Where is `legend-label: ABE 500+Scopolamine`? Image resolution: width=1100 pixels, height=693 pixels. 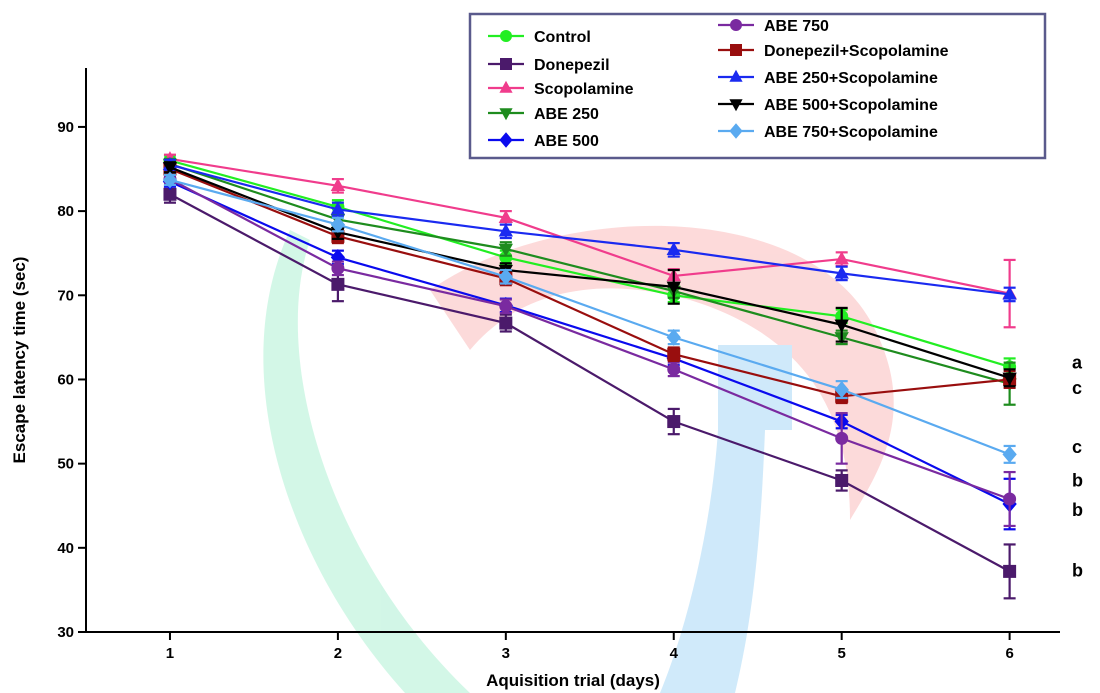 legend-label: ABE 500+Scopolamine is located at coordinates (851, 105).